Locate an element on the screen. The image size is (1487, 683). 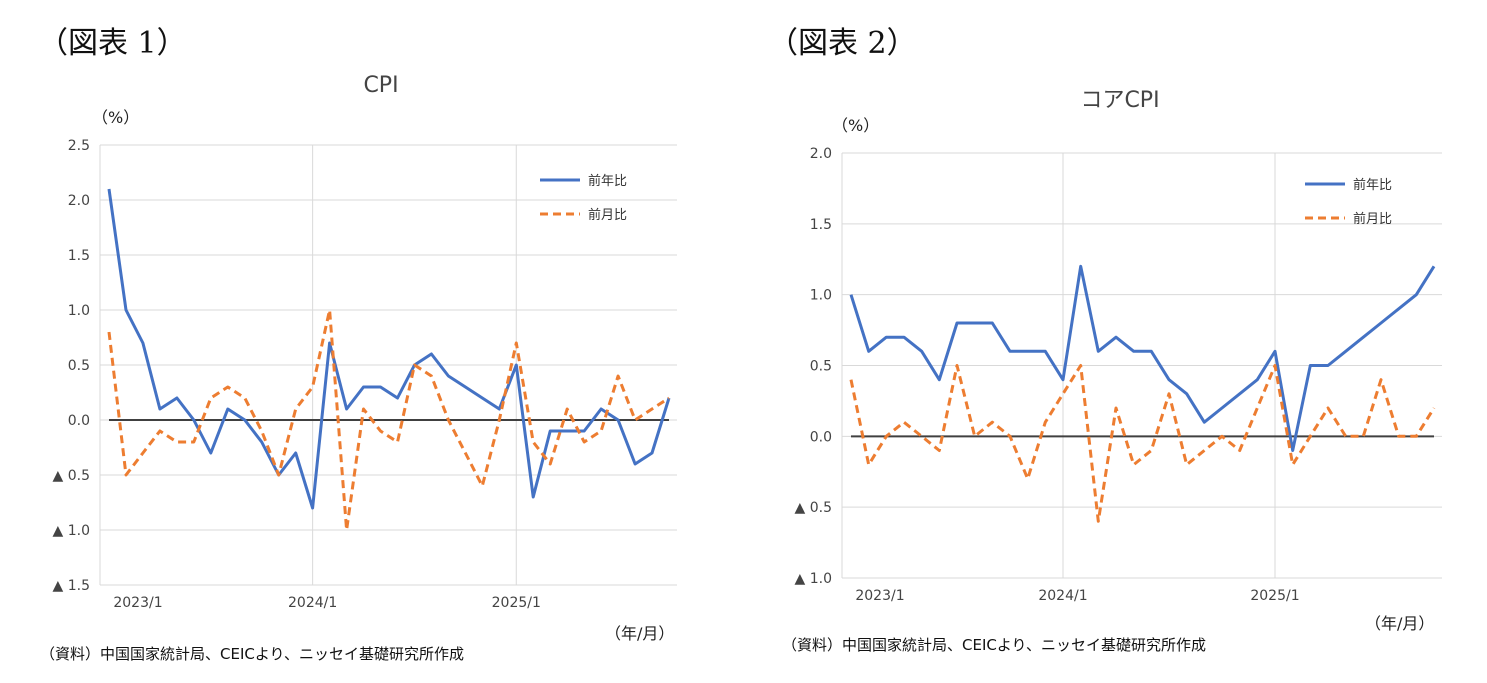
figure-label: （図表 1） is located at coordinates (112, 43).